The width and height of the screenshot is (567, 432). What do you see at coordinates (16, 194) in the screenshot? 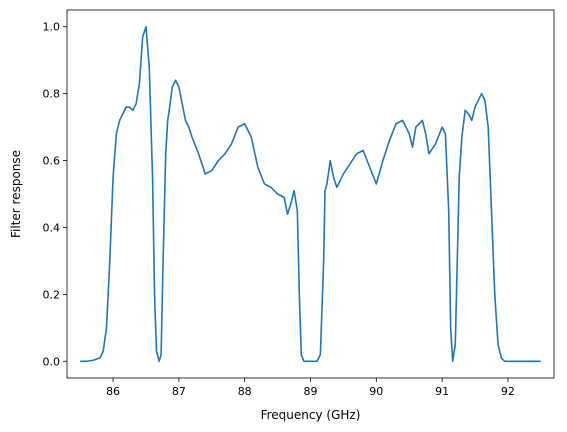
I see `y-axis-label: Filter response` at bounding box center [16, 194].